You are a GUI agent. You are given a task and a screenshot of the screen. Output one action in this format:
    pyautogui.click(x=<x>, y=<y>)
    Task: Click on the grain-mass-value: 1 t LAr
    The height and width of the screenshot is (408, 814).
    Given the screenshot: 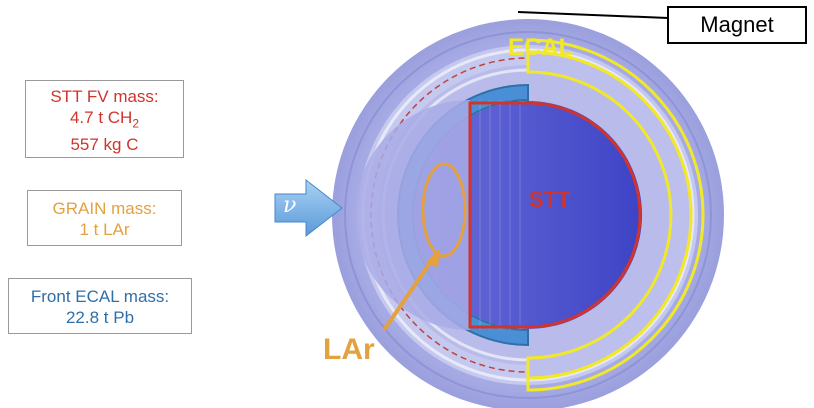 What is the action you would take?
    pyautogui.click(x=104, y=229)
    